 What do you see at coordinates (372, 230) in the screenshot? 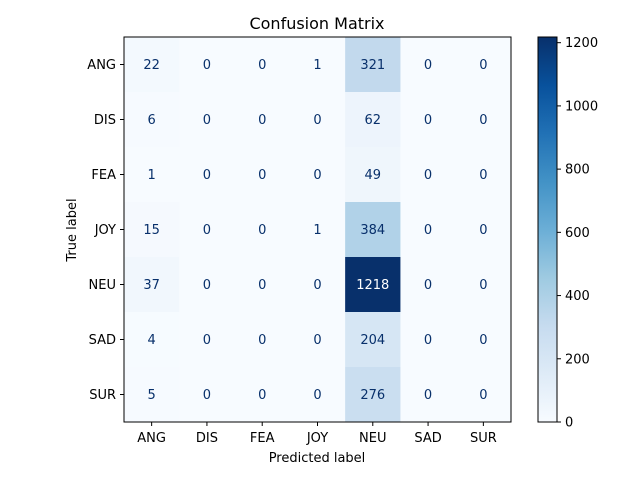
I see `cell-value-label: 384` at bounding box center [372, 230].